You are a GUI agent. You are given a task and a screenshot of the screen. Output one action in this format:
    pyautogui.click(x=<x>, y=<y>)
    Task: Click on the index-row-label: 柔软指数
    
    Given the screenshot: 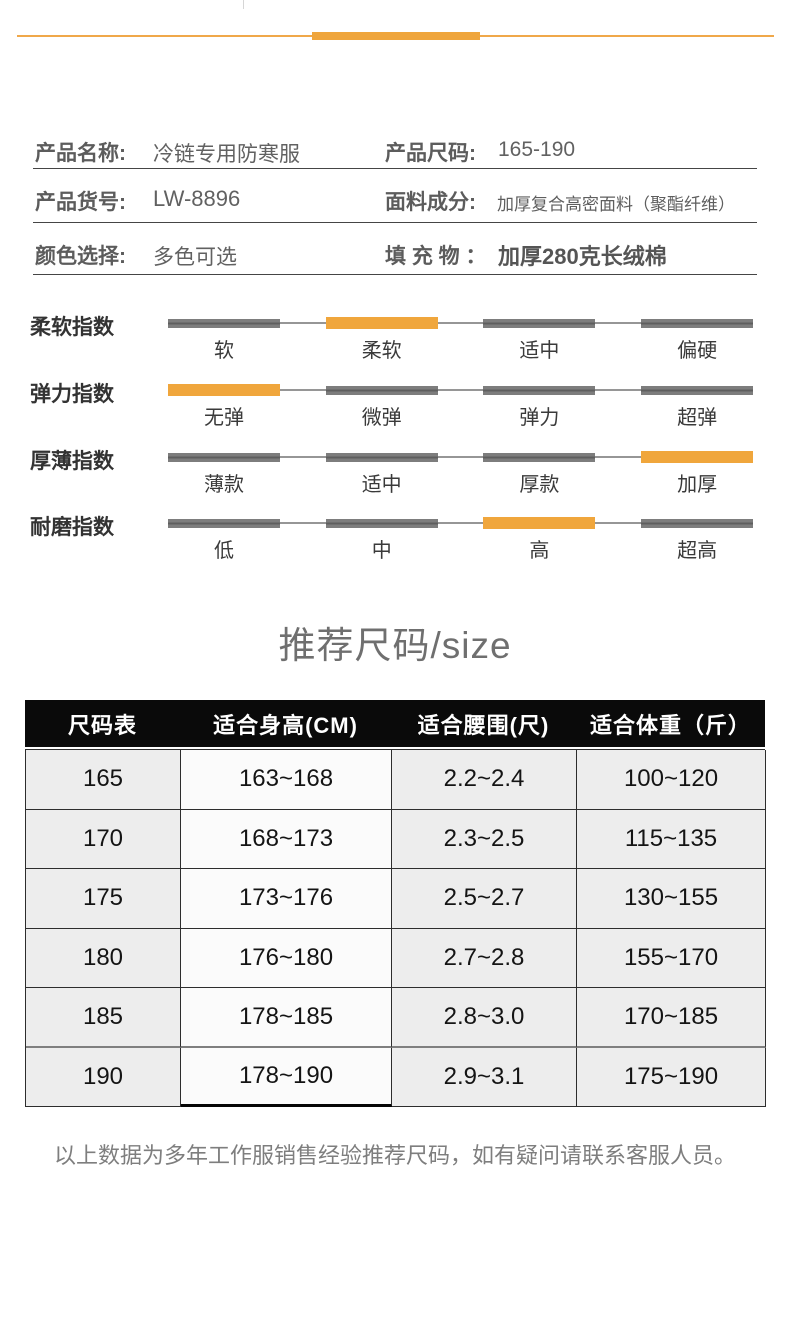 What is the action you would take?
    pyautogui.click(x=72, y=327)
    